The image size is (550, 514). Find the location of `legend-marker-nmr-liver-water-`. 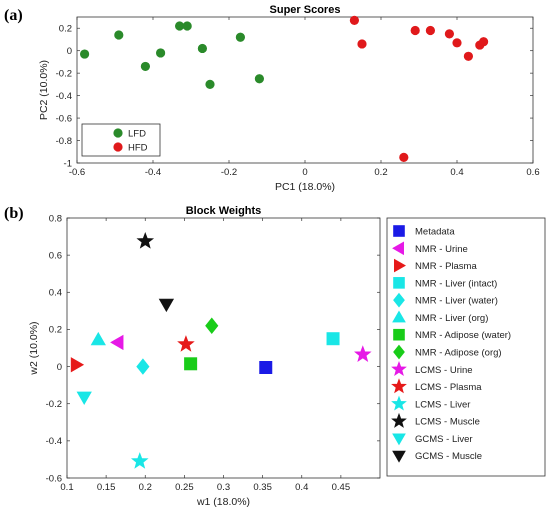

legend-marker-nmr-liver-water- is located at coordinates (399, 300).